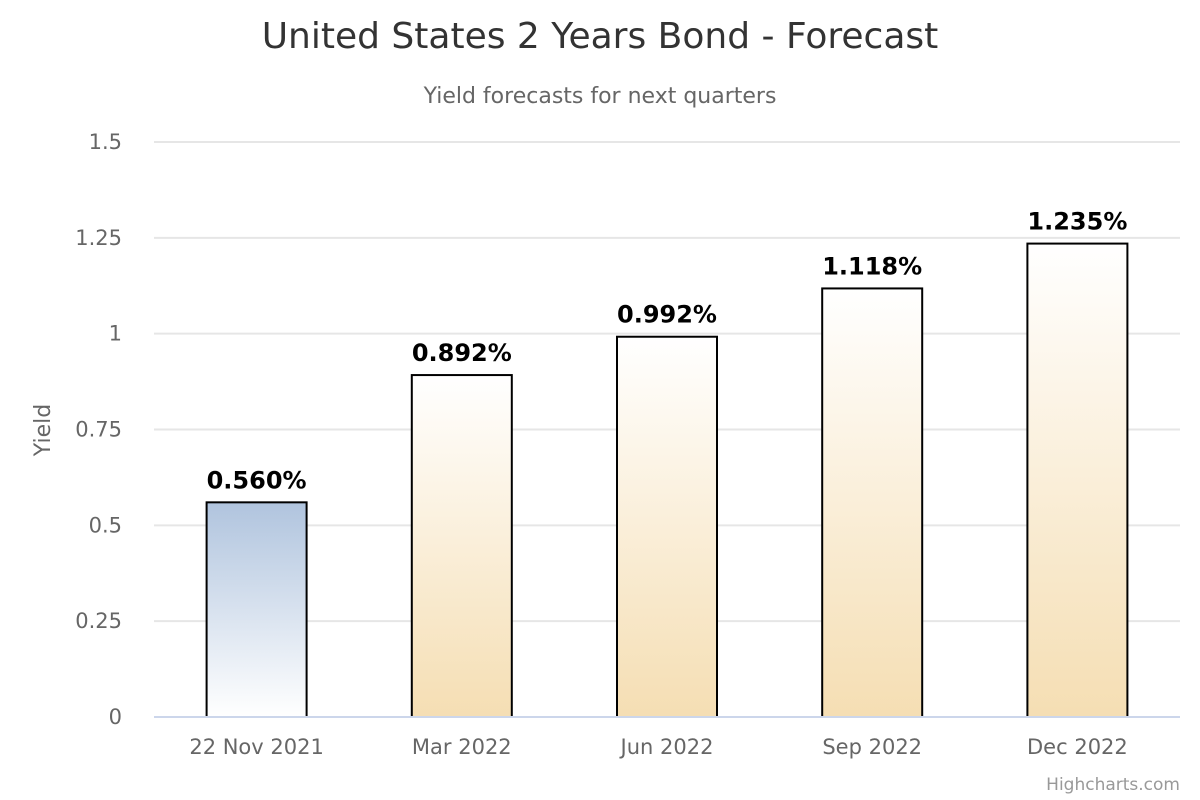 This screenshot has width=1200, height=800. Describe the element at coordinates (257, 480) in the screenshot. I see `bar-data-label: 0.560%` at that location.